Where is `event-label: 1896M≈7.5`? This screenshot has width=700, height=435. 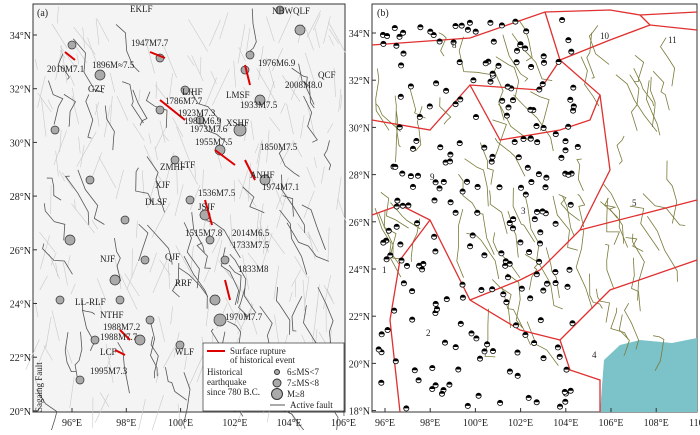
event-label: 1896M≈7.5 is located at coordinates (113, 65).